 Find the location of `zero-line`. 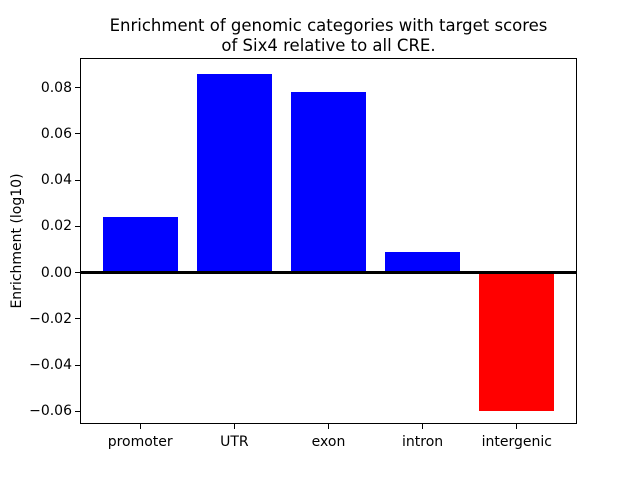

zero-line is located at coordinates (328, 273).